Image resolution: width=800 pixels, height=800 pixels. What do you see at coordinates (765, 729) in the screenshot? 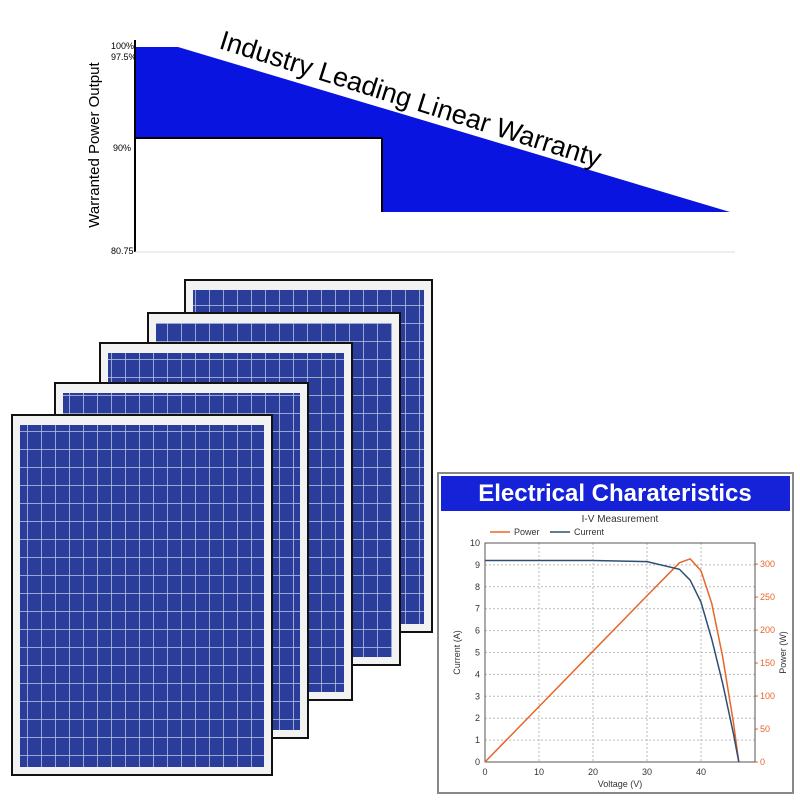
I see `y2-tick-label: 50` at bounding box center [765, 729].